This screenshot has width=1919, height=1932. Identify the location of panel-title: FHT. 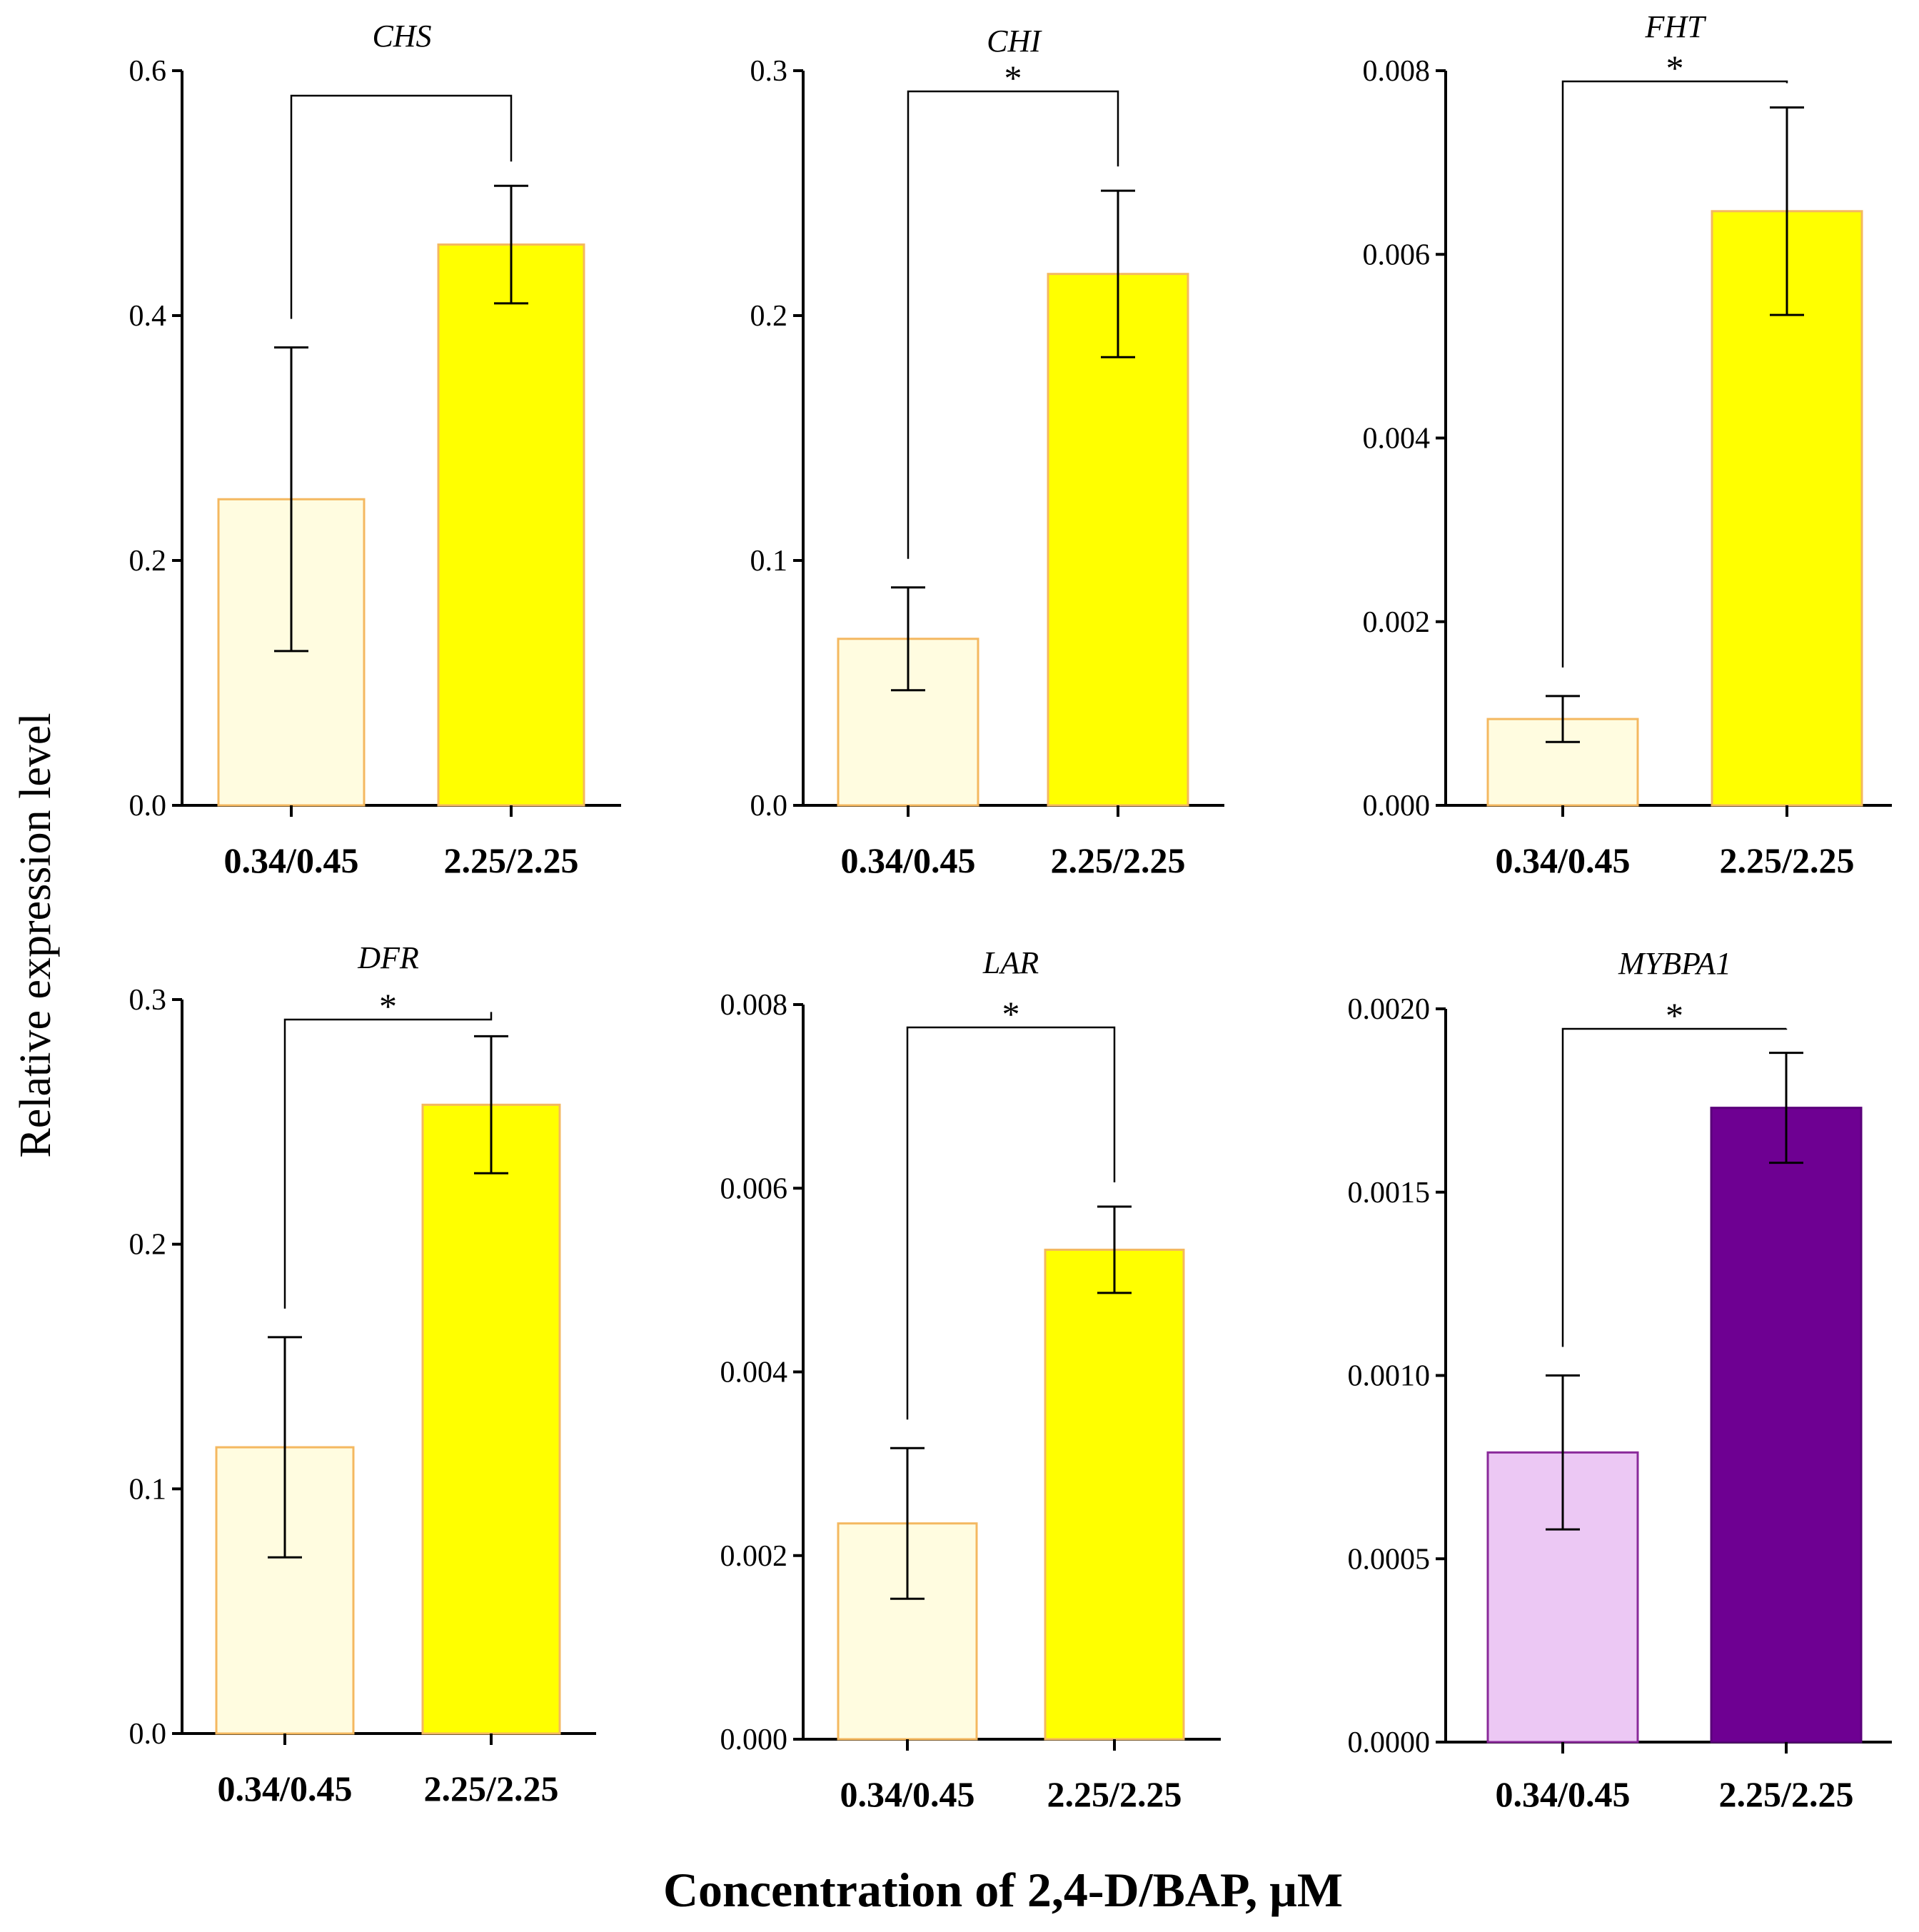
(1676, 26).